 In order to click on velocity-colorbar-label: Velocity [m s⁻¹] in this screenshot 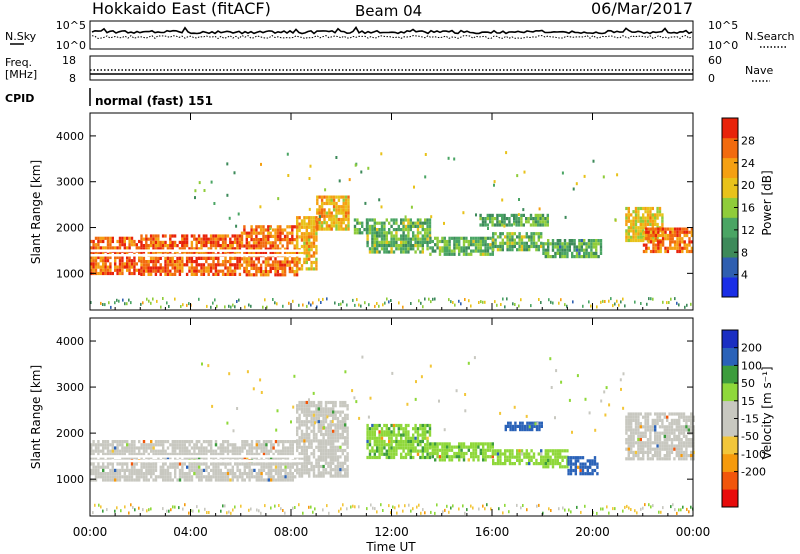, I will do `click(767, 412)`.